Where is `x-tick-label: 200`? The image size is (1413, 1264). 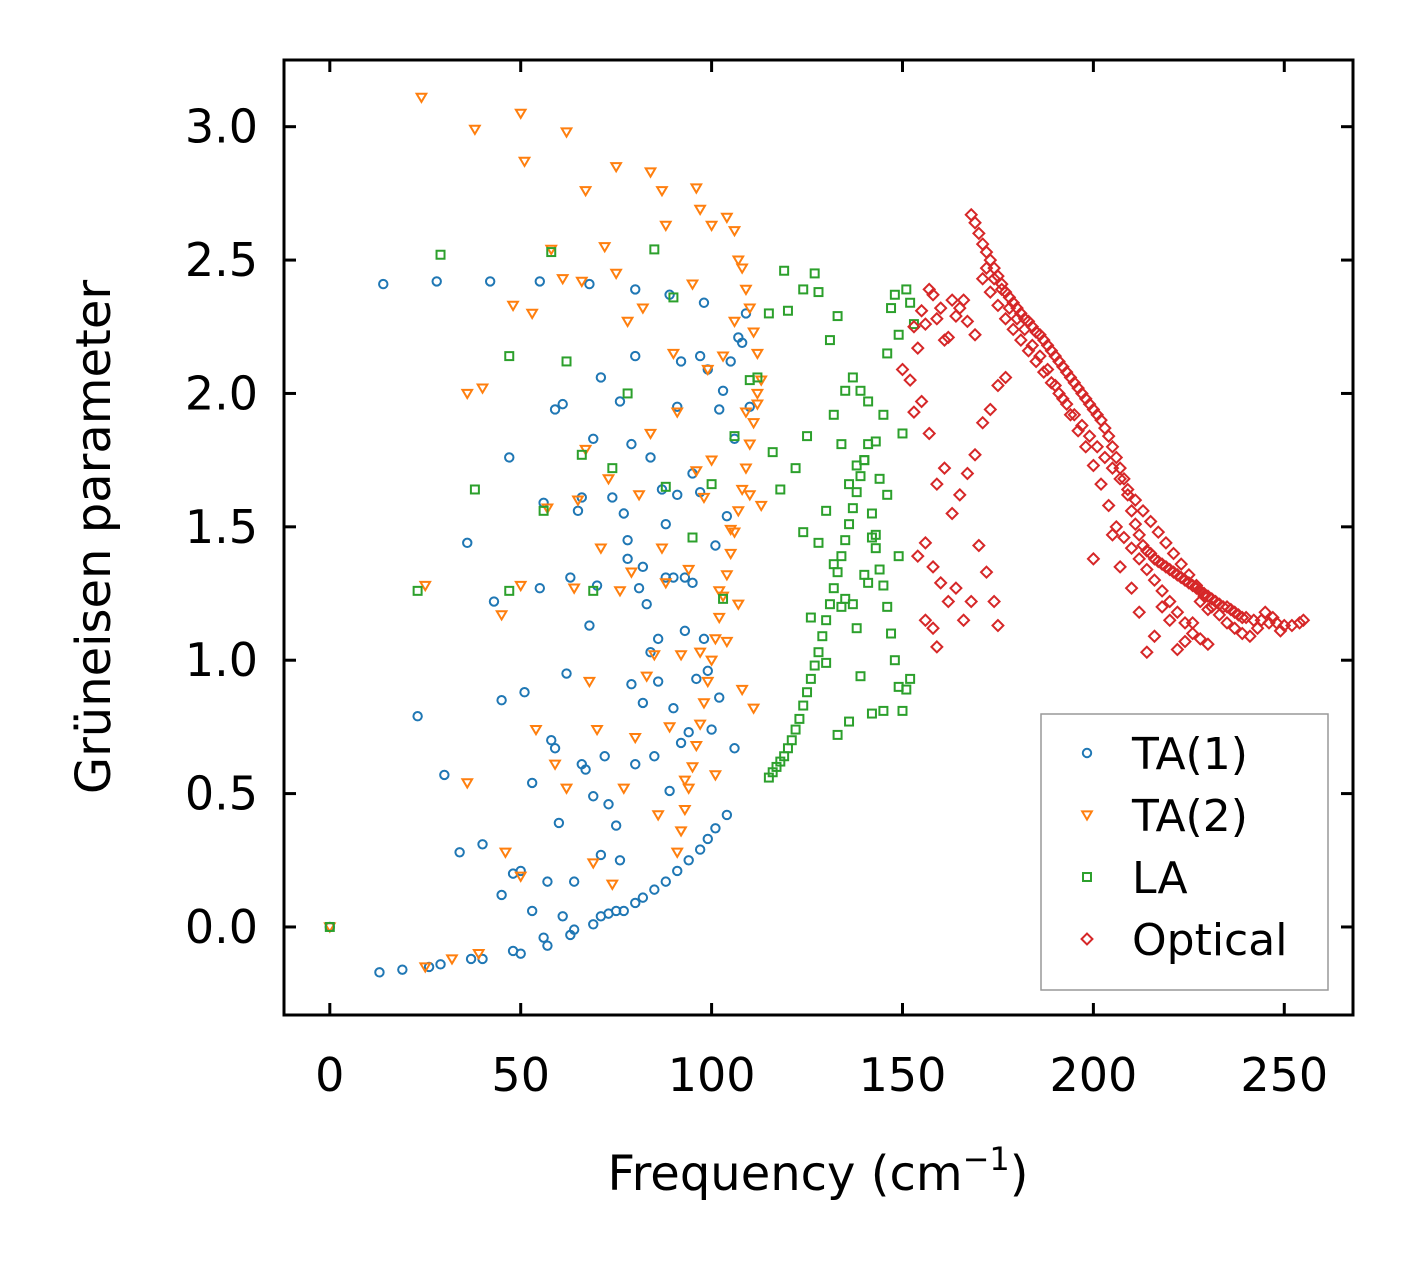 x-tick-label: 200 is located at coordinates (1093, 1075).